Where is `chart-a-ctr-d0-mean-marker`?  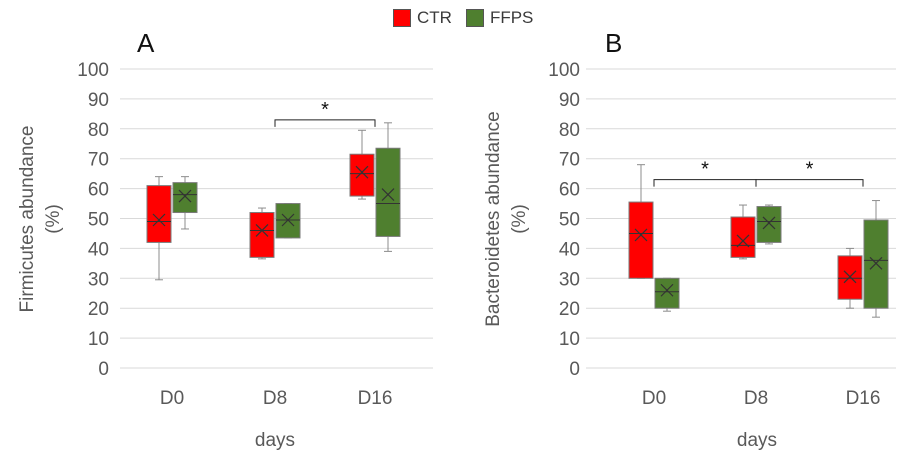
chart-a-ctr-d0-mean-marker is located at coordinates (159, 220).